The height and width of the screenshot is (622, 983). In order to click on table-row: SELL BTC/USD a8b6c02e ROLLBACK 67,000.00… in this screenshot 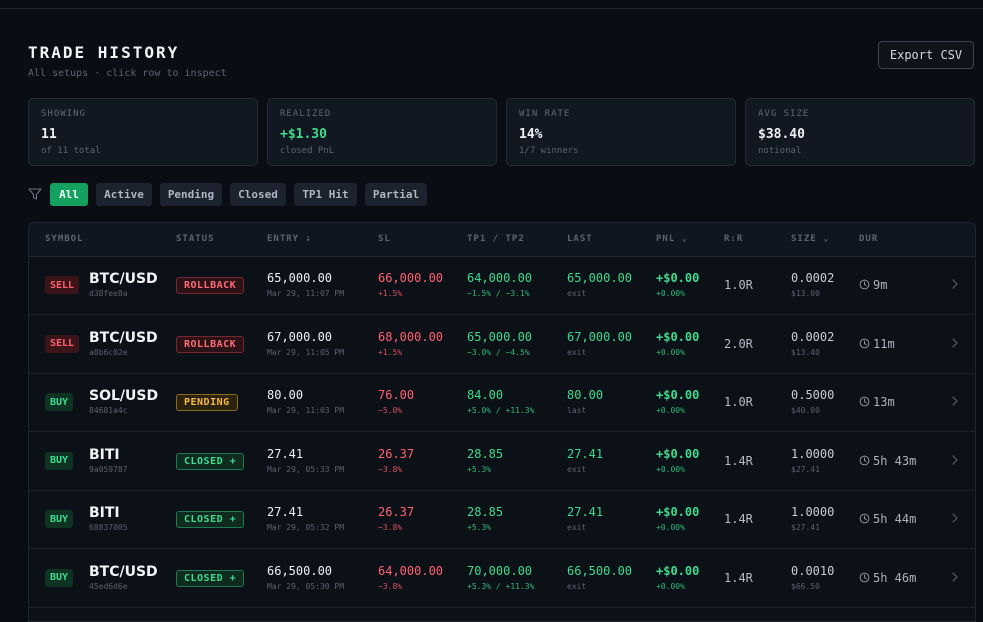, I will do `click(502, 344)`.